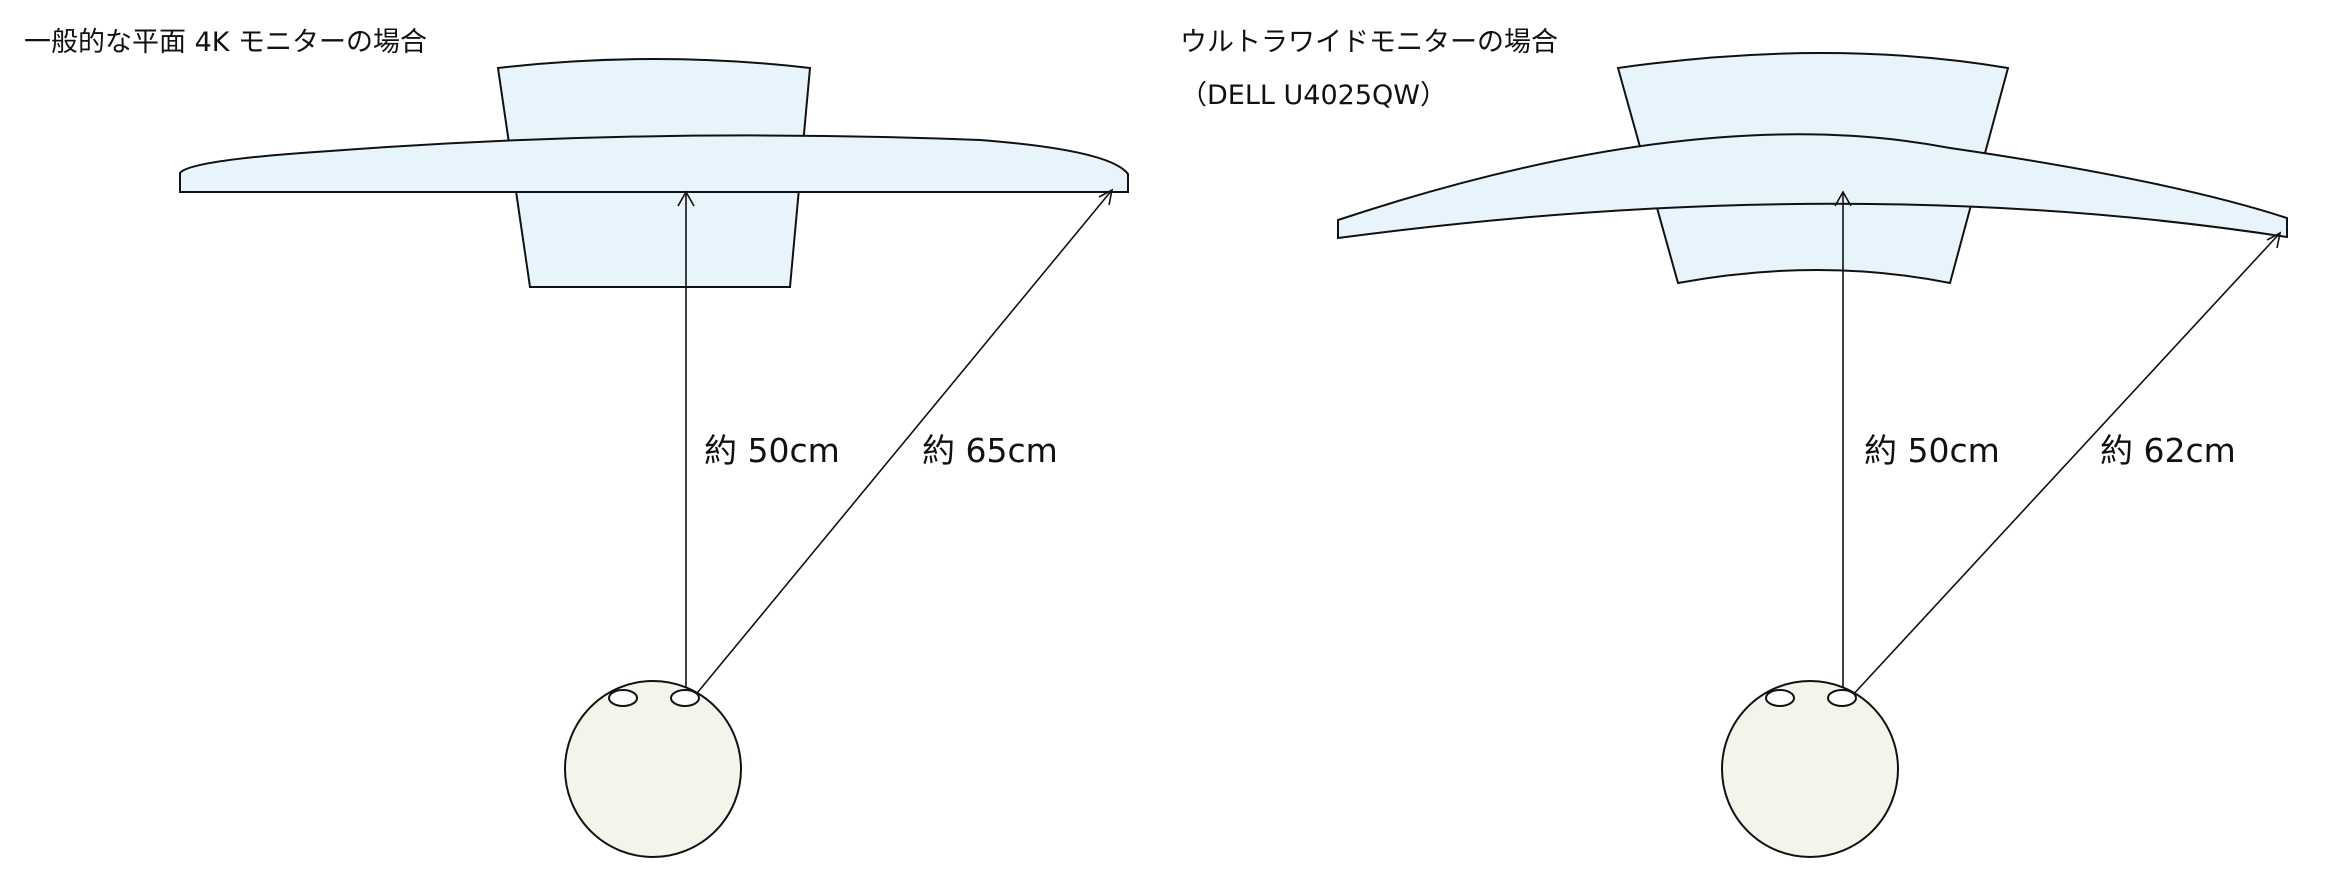  I want to click on left-edge-distance-arrow, so click(902, 444).